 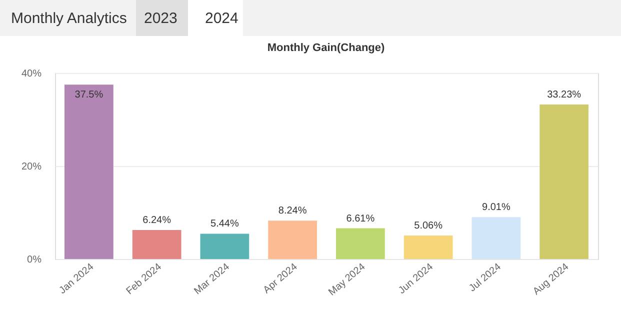 I want to click on text: 2024, so click(x=221, y=18).